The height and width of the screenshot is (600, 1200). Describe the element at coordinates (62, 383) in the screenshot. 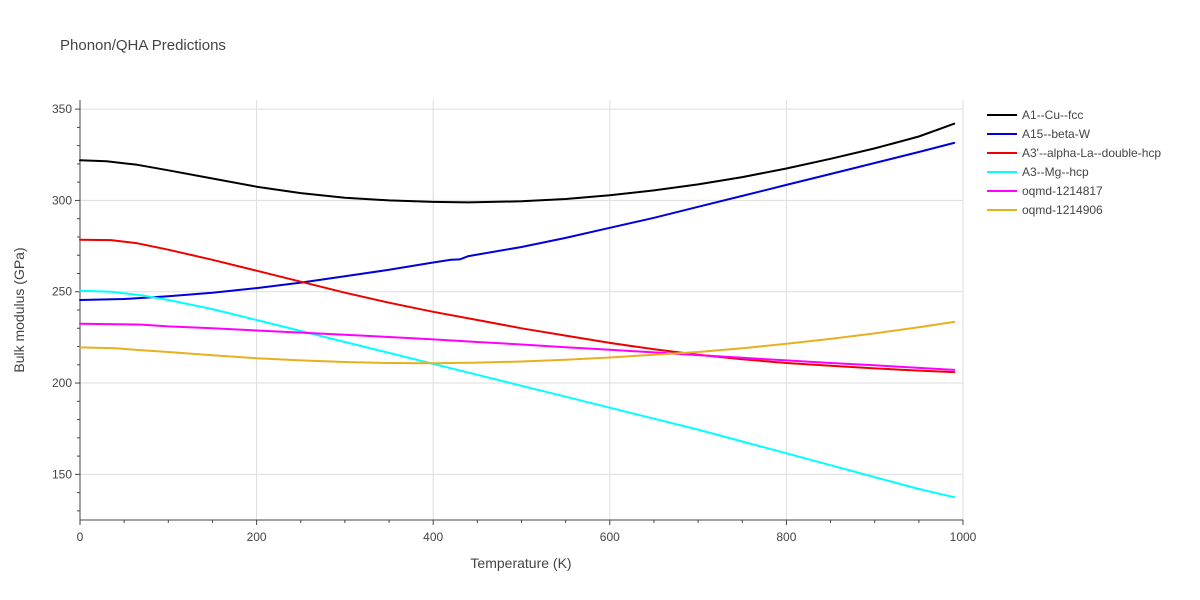

I see `y-tick-label: 200` at that location.